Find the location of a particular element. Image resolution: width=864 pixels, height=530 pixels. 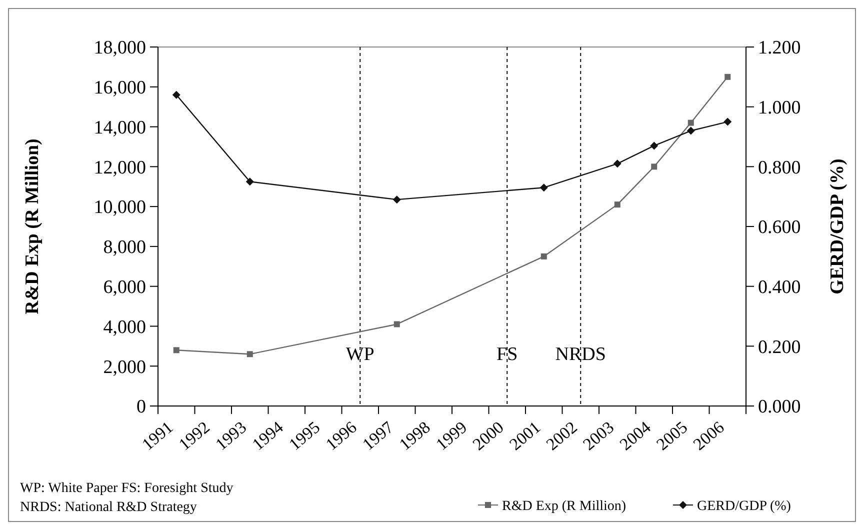

text: WP: White Paper FS: Foresight Study is located at coordinates (127, 488).